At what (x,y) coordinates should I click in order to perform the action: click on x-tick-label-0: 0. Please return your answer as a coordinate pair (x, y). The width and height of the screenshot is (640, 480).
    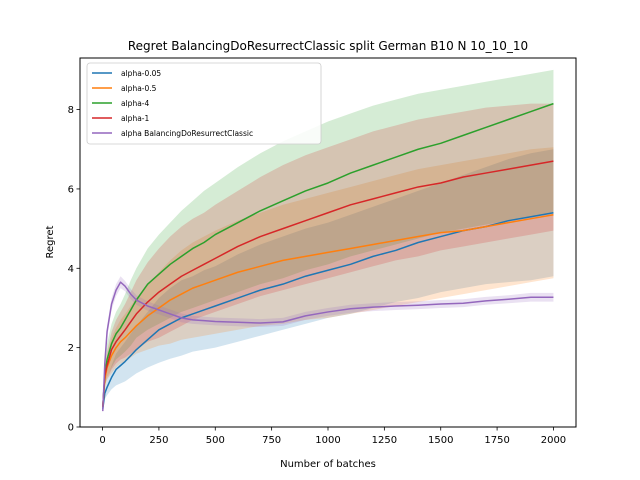
    Looking at the image, I should click on (102, 440).